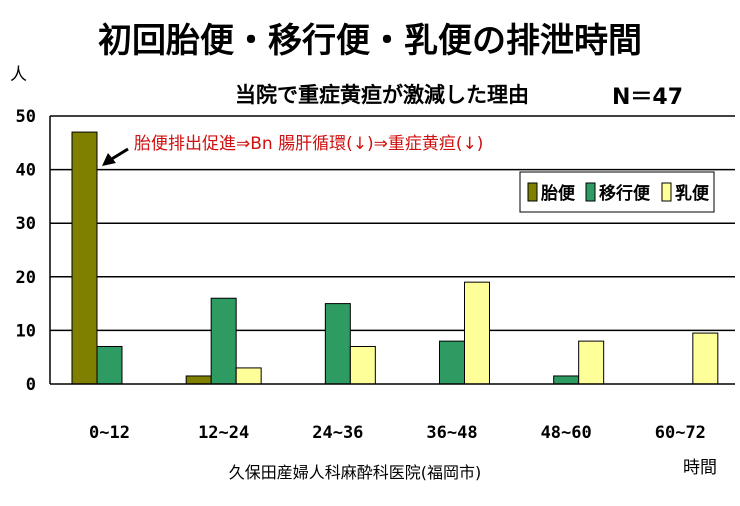 The image size is (740, 506). Describe the element at coordinates (26, 278) in the screenshot. I see `y-tick-label: 20` at that location.